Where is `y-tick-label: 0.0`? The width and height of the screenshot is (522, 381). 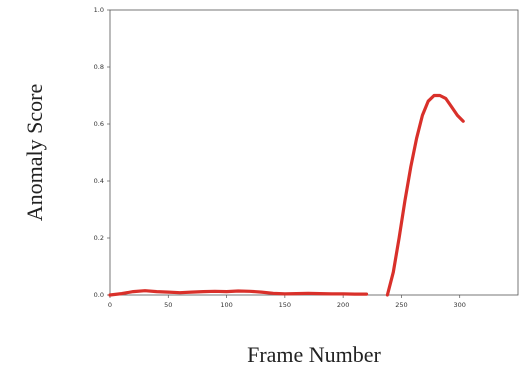 y-tick-label: 0.0 is located at coordinates (99, 295).